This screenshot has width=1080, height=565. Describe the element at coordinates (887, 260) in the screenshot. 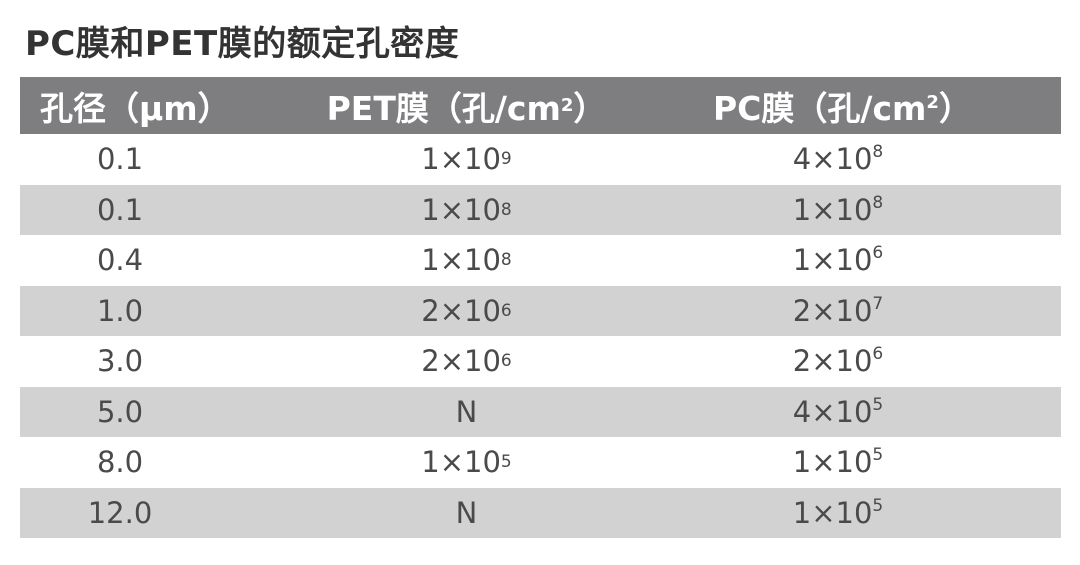

I see `cell-pc-density: 1×106` at that location.